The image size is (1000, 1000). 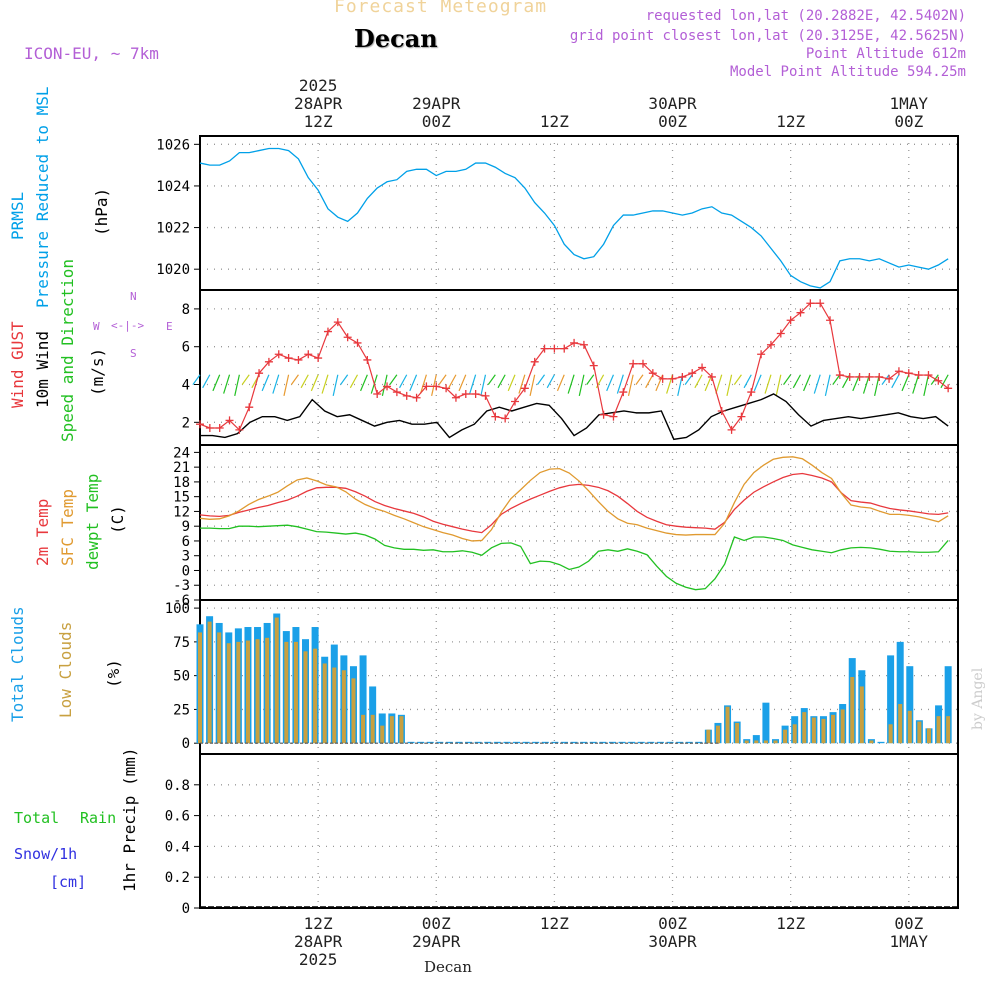 What do you see at coordinates (68, 882) in the screenshot?
I see `precip-cm-label: [cm]` at bounding box center [68, 882].